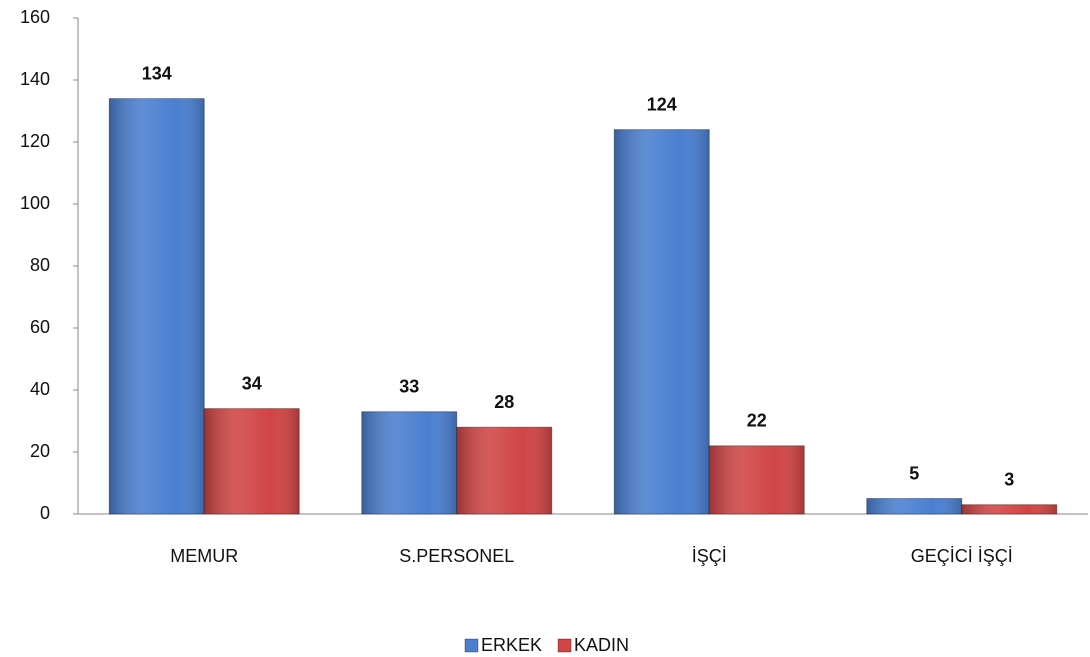  What do you see at coordinates (962, 556) in the screenshot?
I see `x-tick-label: GEÇİCİ İŞÇİ` at bounding box center [962, 556].